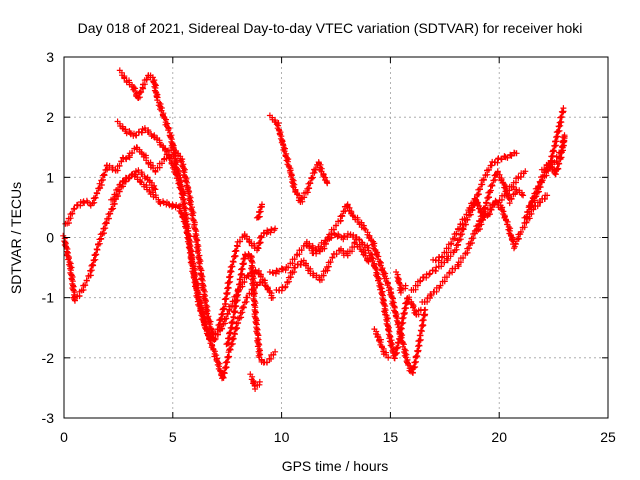 The width and height of the screenshot is (640, 480). I want to click on y-tick-label: -2, so click(48, 358).